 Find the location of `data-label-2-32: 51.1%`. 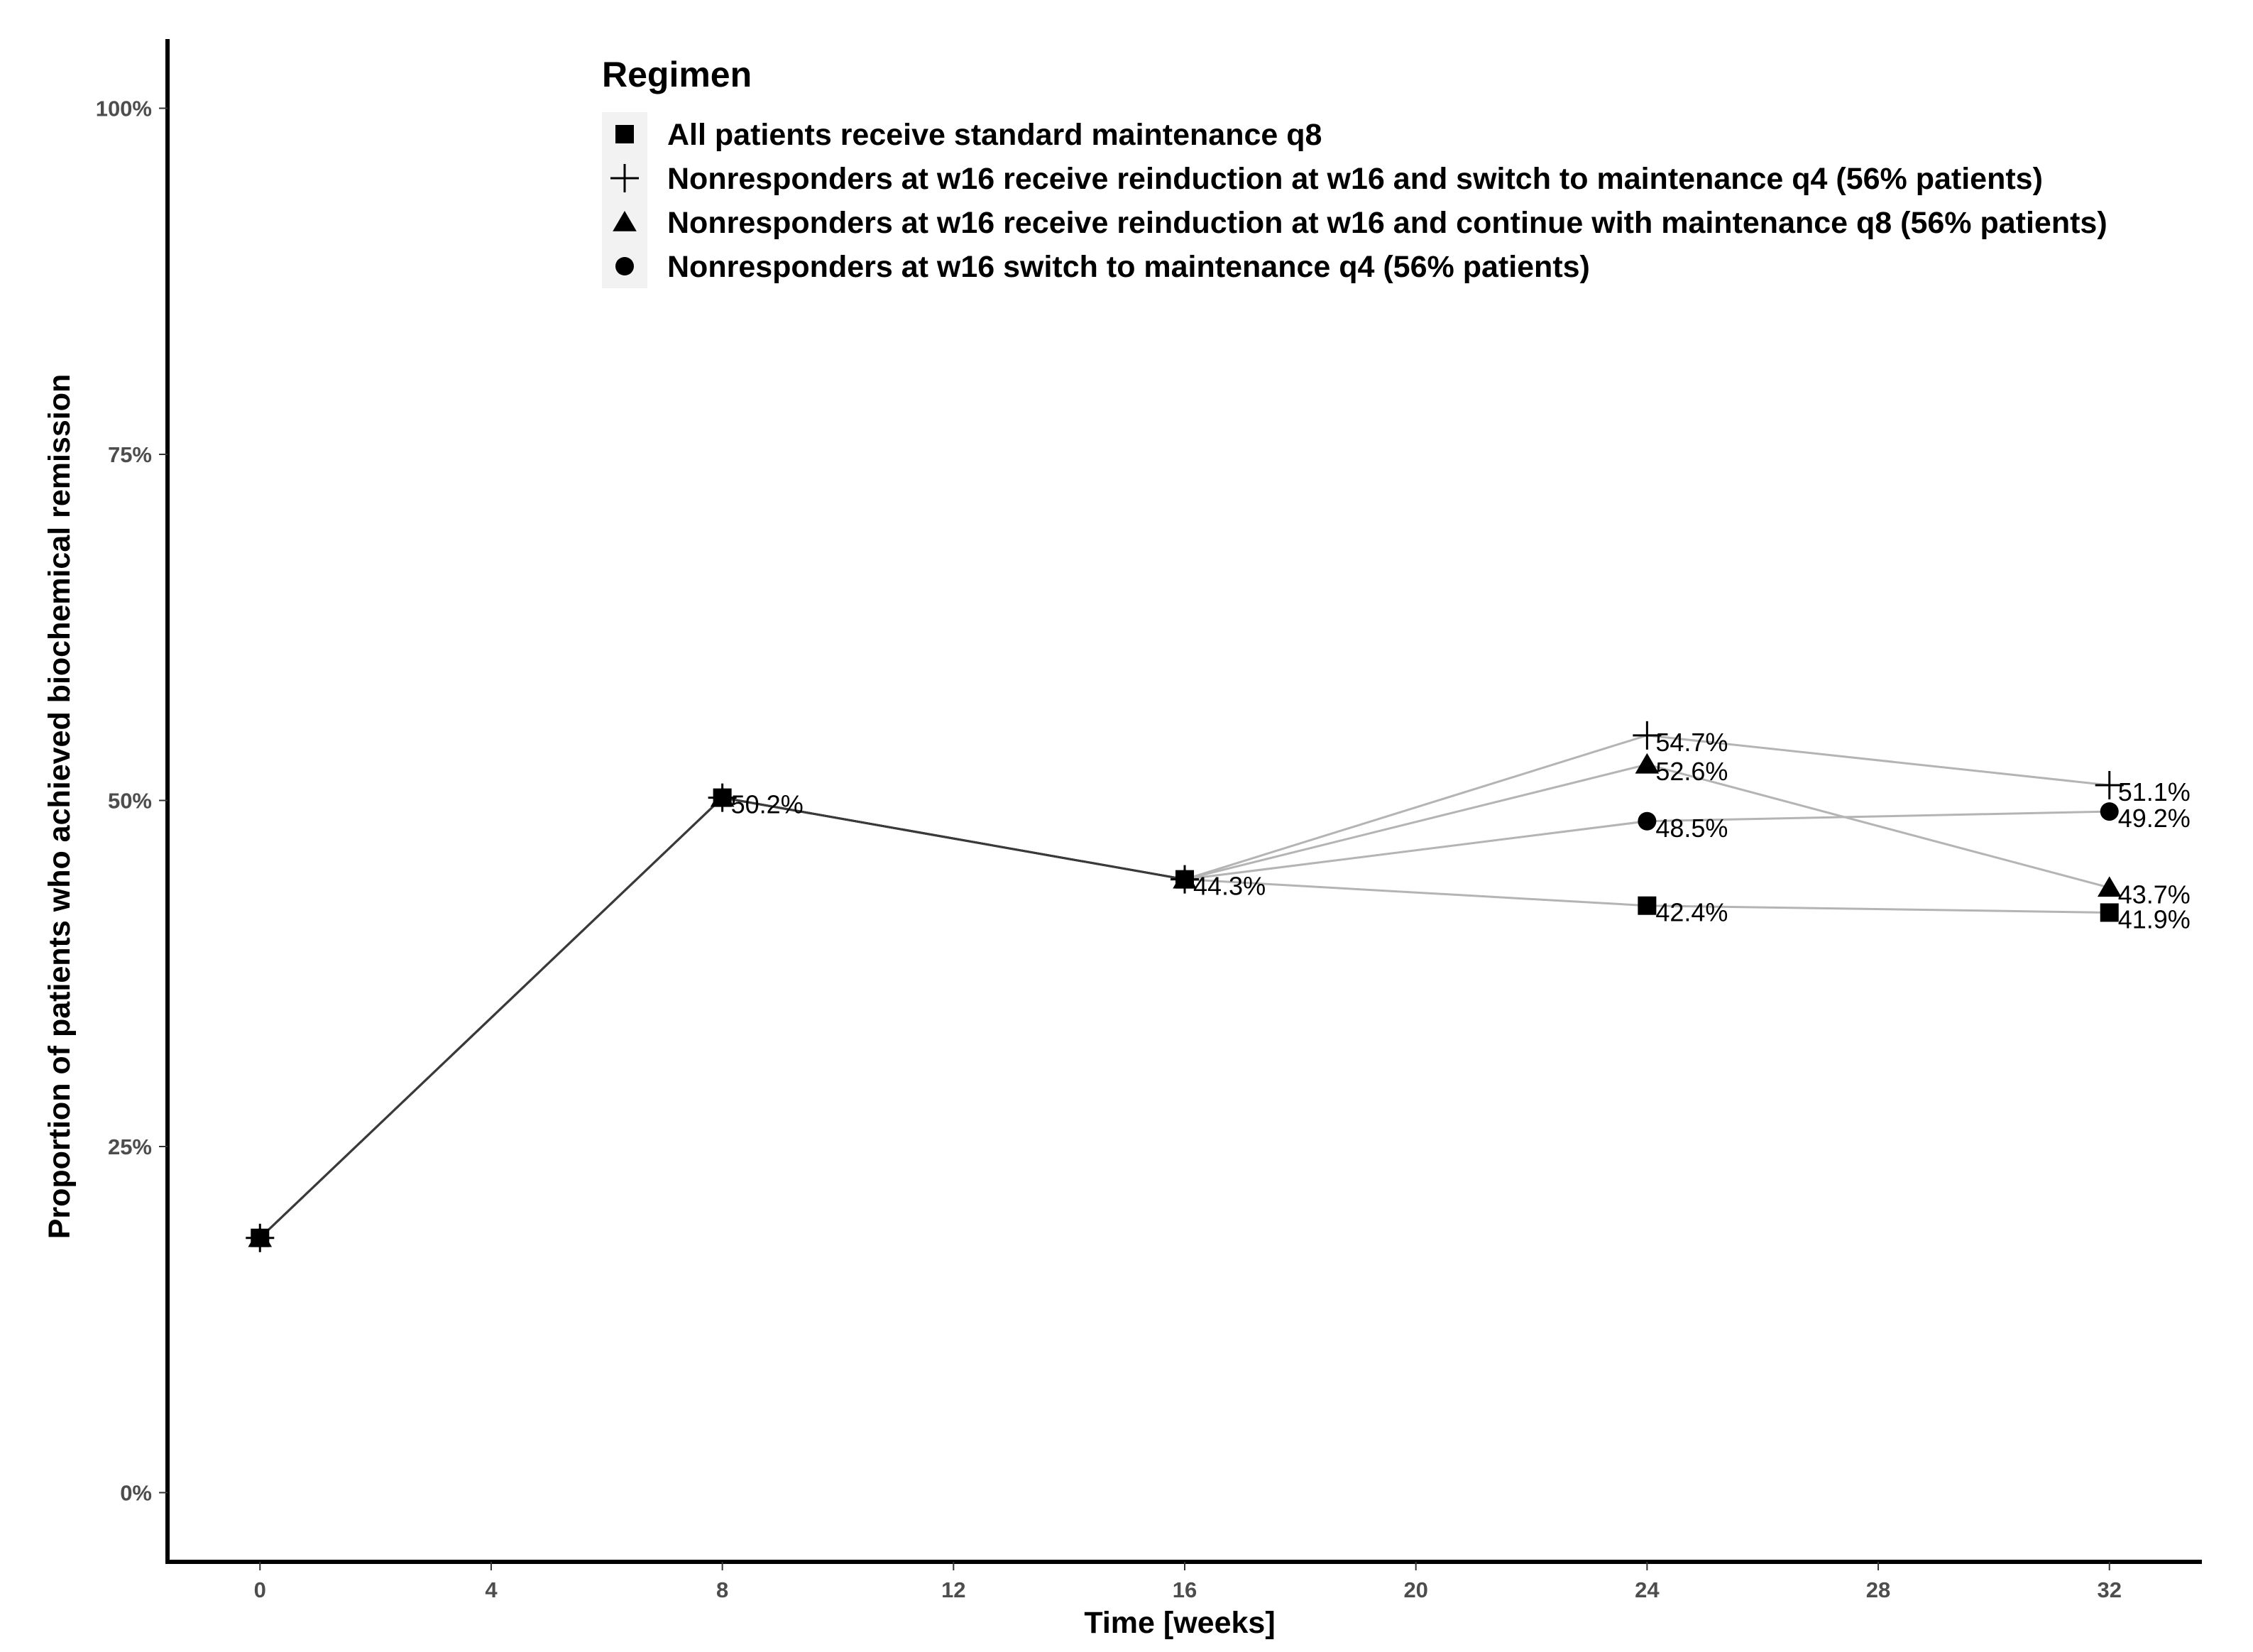

data-label-2-32: 51.1% is located at coordinates (2154, 791).